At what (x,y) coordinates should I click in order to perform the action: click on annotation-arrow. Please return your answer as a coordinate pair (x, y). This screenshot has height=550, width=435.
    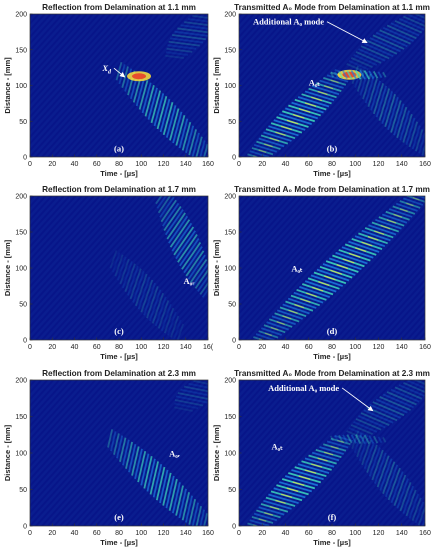
    Looking at the image, I should click on (357, 399).